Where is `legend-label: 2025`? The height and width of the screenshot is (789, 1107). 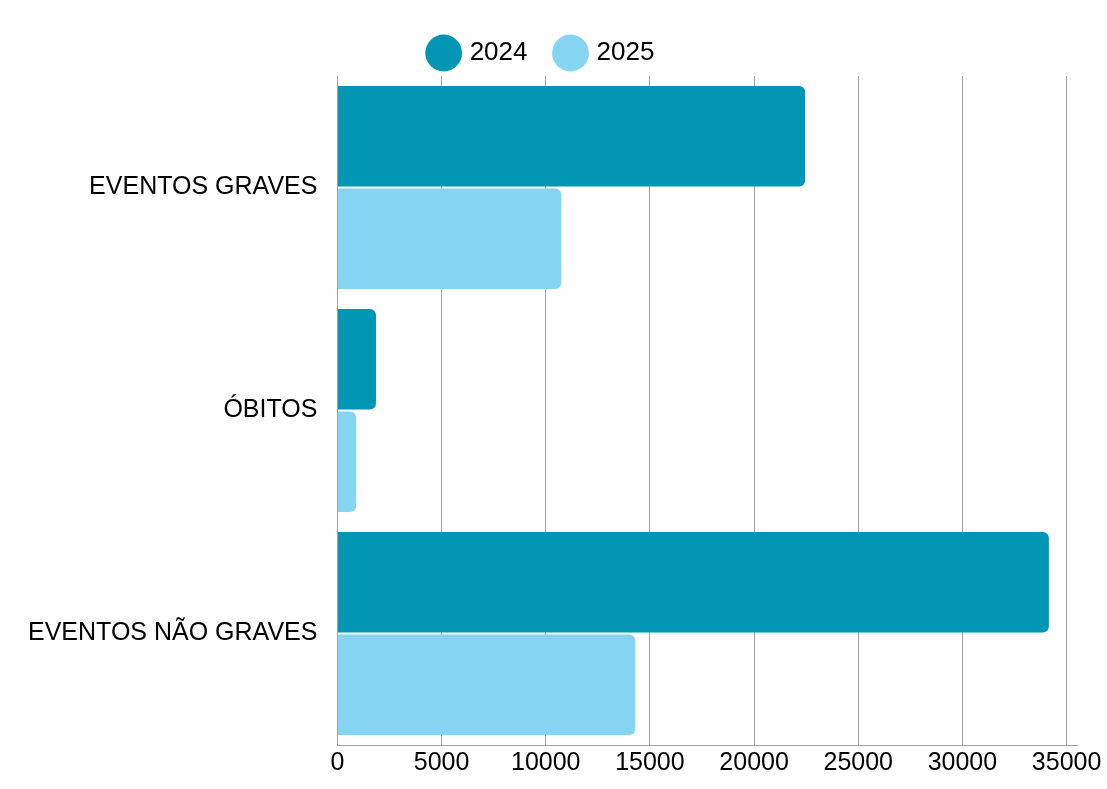
legend-label: 2025 is located at coordinates (625, 51).